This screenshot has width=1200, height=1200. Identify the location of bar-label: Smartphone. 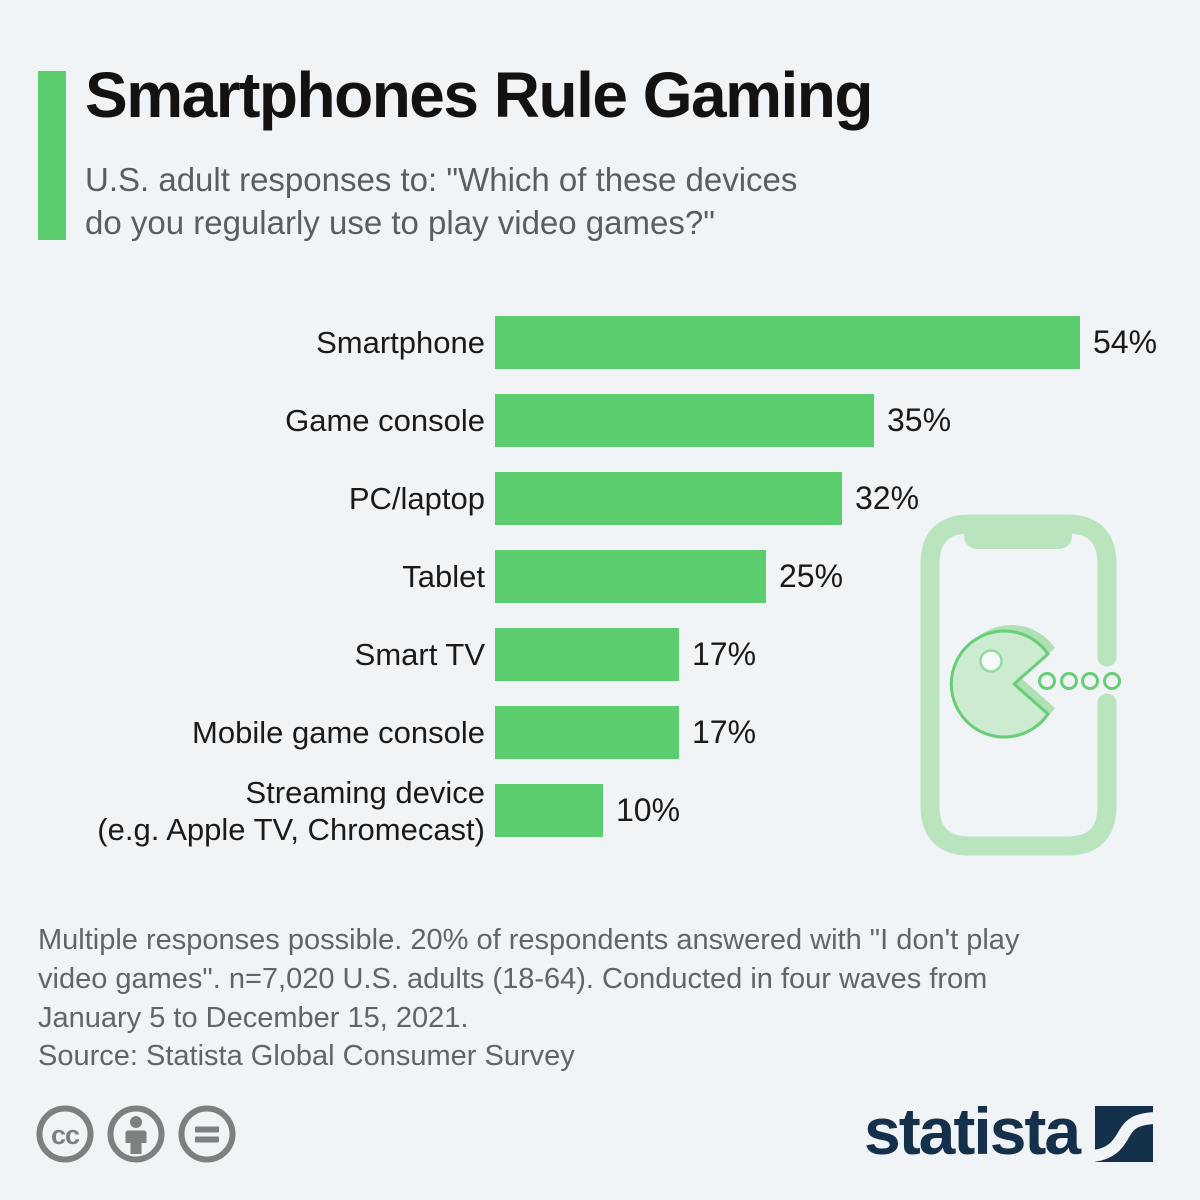
(400, 342).